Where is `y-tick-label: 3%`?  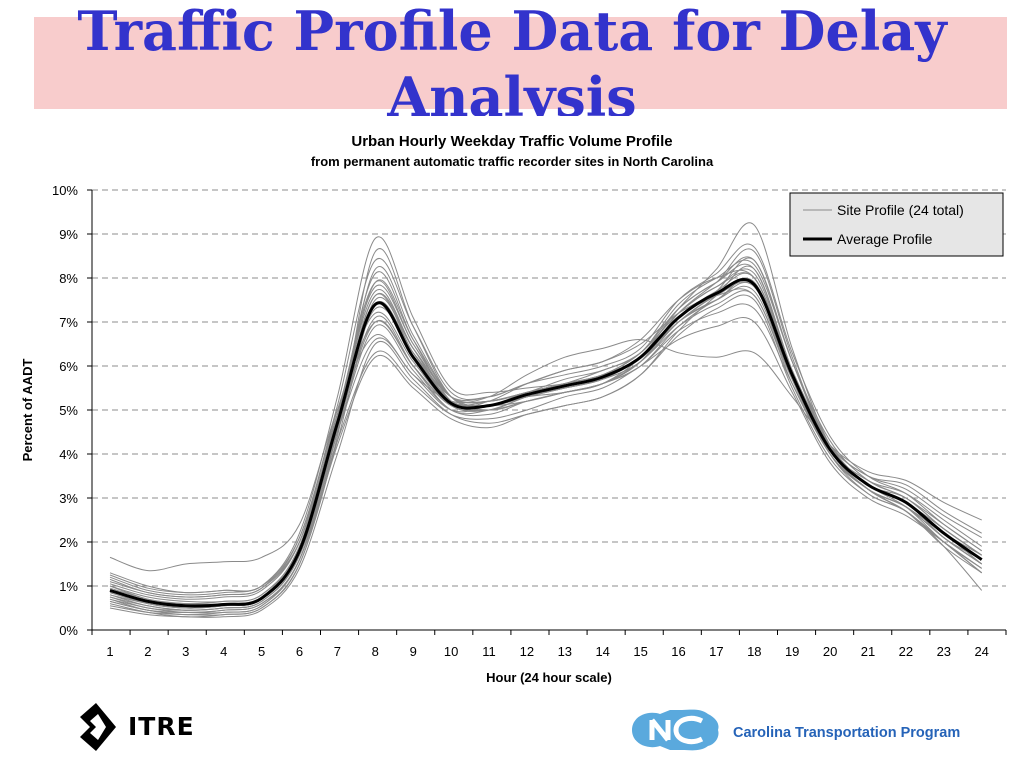 y-tick-label: 3% is located at coordinates (68, 498).